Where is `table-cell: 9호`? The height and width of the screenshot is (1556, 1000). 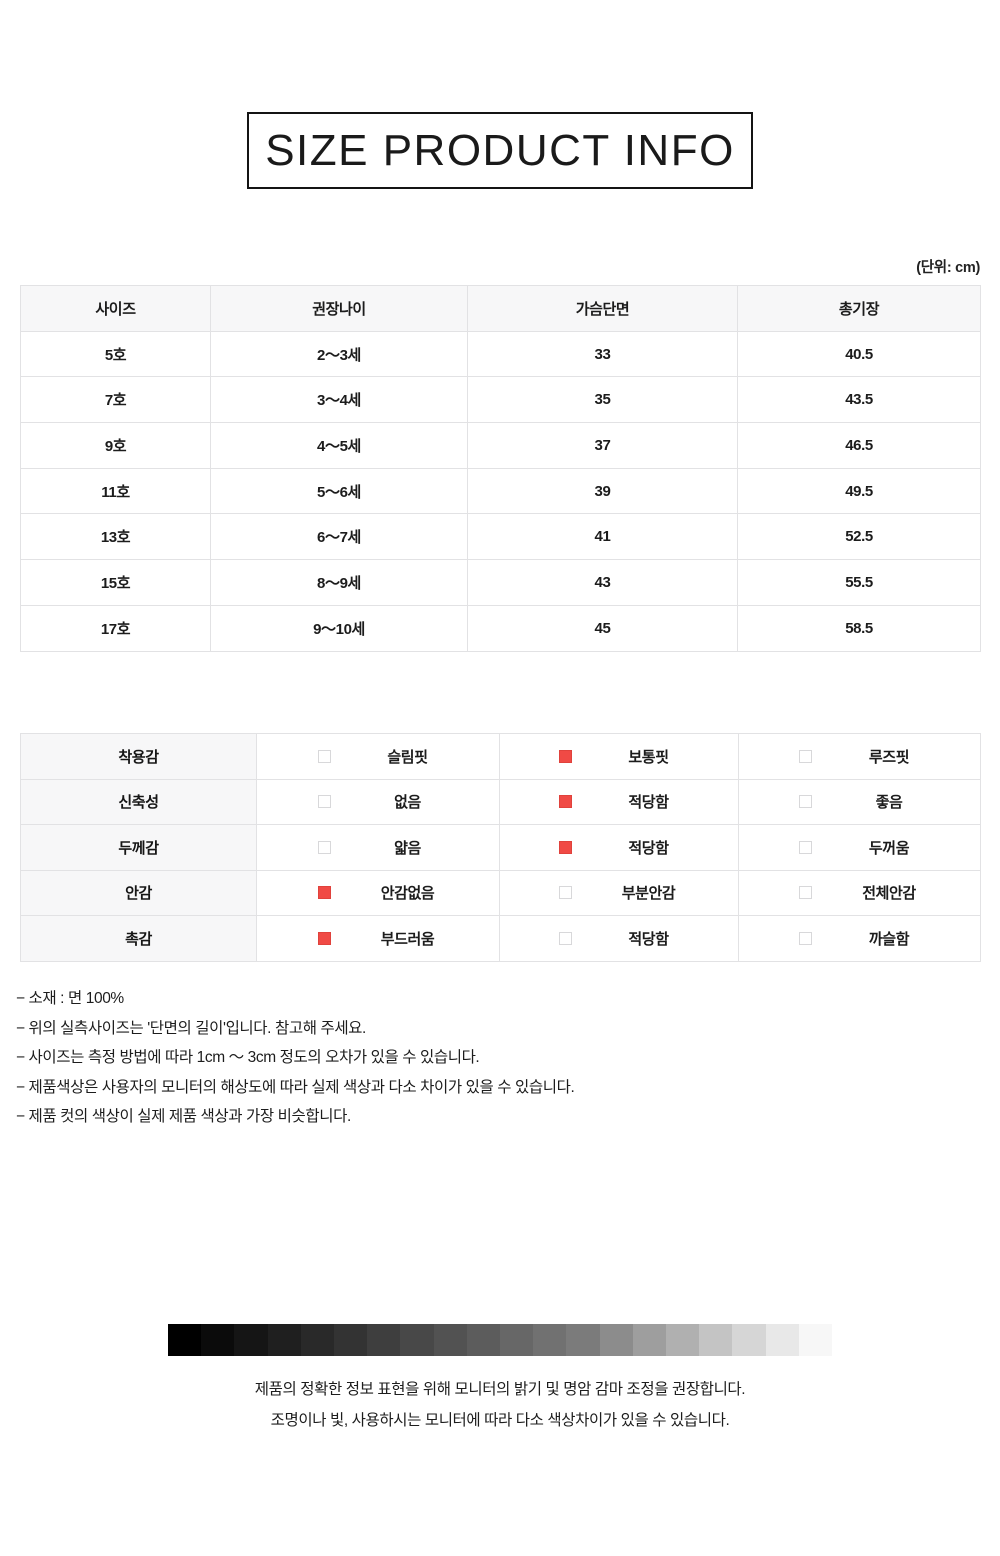 table-cell: 9호 is located at coordinates (115, 445).